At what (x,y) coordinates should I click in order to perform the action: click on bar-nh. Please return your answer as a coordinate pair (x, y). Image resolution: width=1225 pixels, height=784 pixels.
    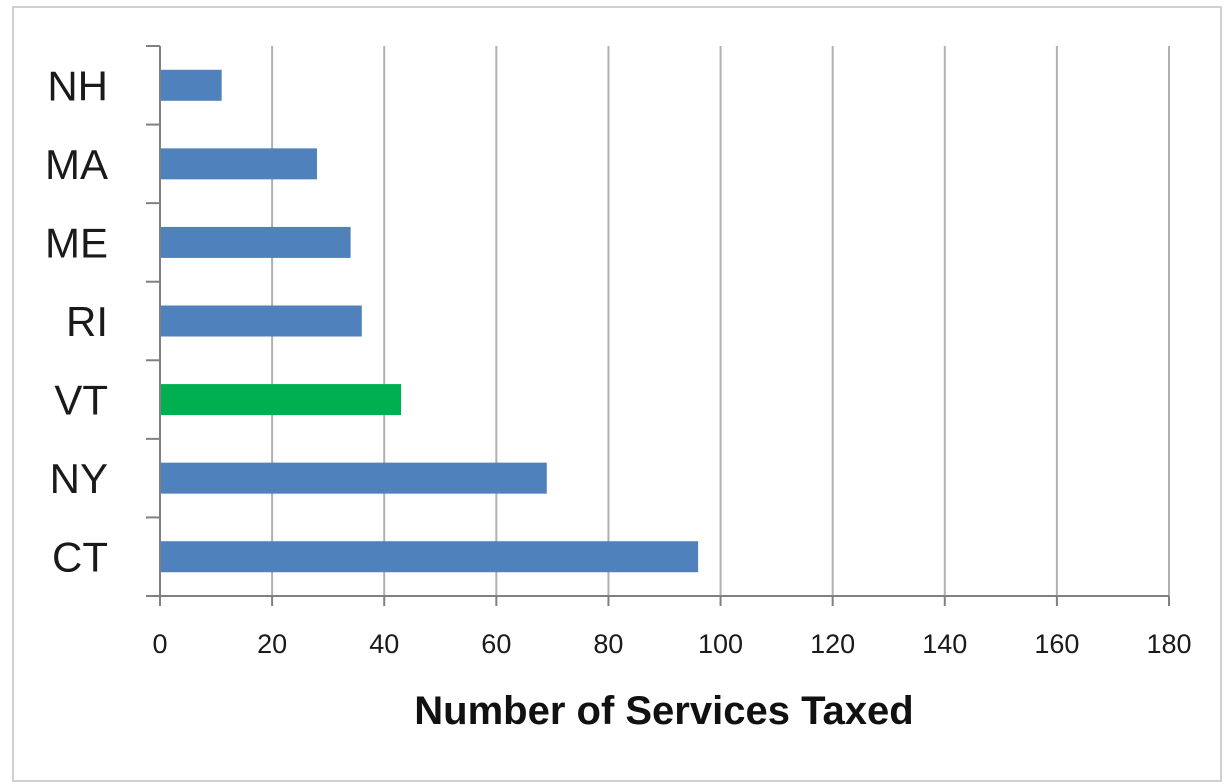
    Looking at the image, I should click on (191, 85).